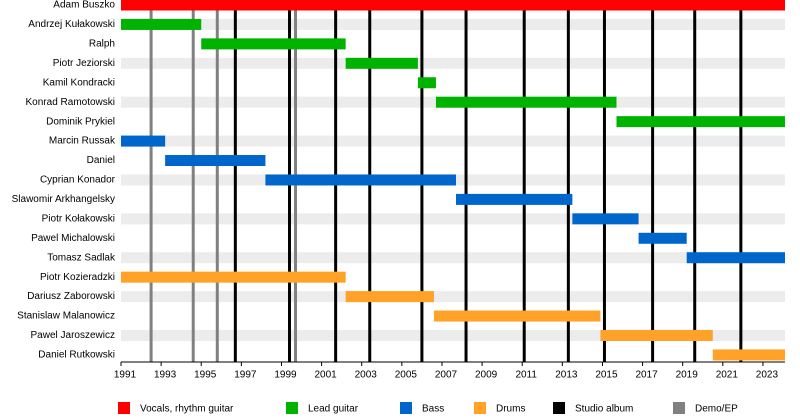  Describe the element at coordinates (77, 277) in the screenshot. I see `member-label: Piotr Kozieradzki` at that location.